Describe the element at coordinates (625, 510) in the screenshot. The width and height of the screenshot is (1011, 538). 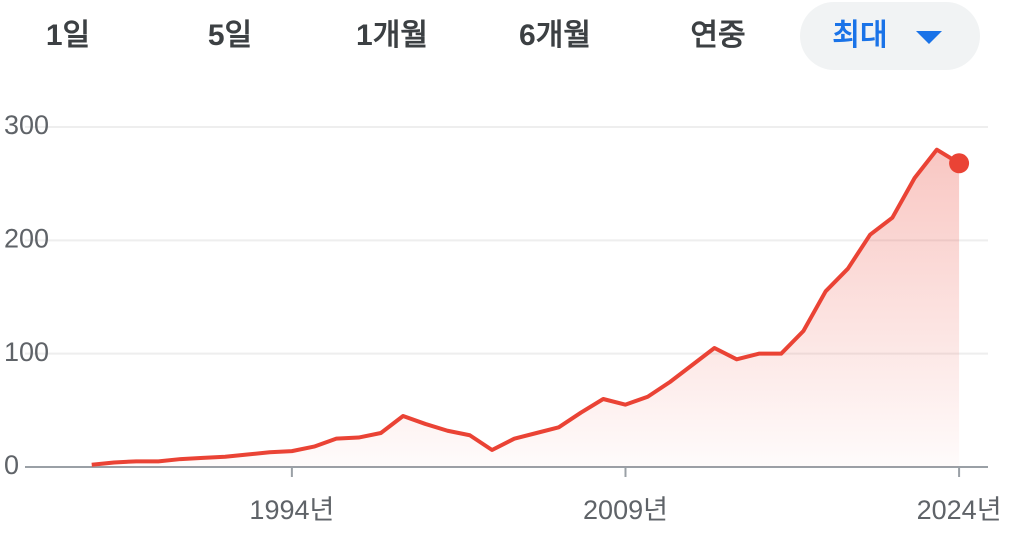
I see `x-tick-label: 2009년` at that location.